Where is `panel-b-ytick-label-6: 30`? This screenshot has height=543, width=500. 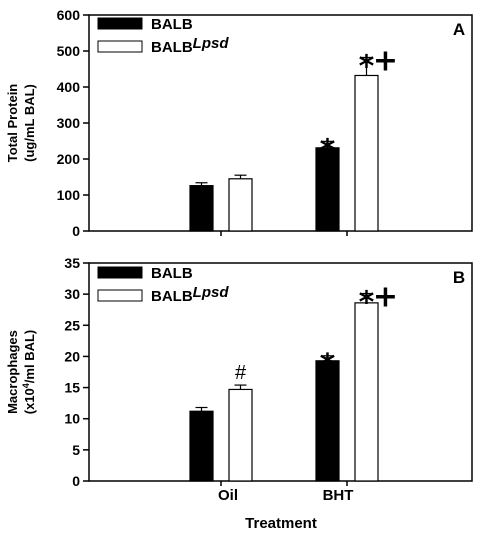 panel-b-ytick-label-6: 30 is located at coordinates (72, 294).